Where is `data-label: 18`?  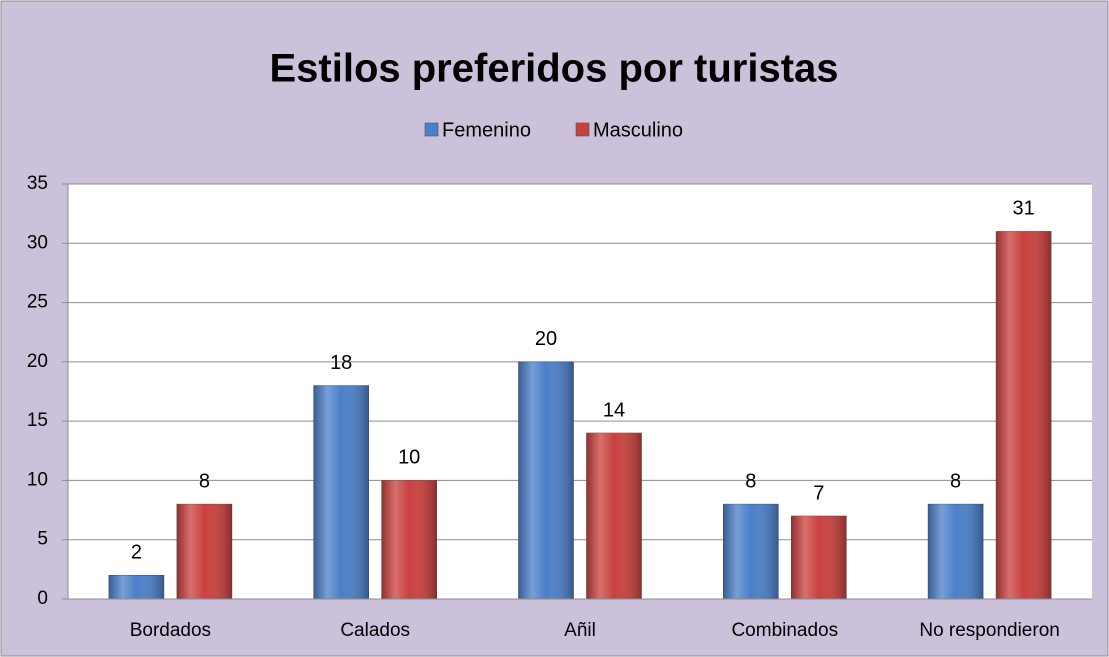 data-label: 18 is located at coordinates (341, 363).